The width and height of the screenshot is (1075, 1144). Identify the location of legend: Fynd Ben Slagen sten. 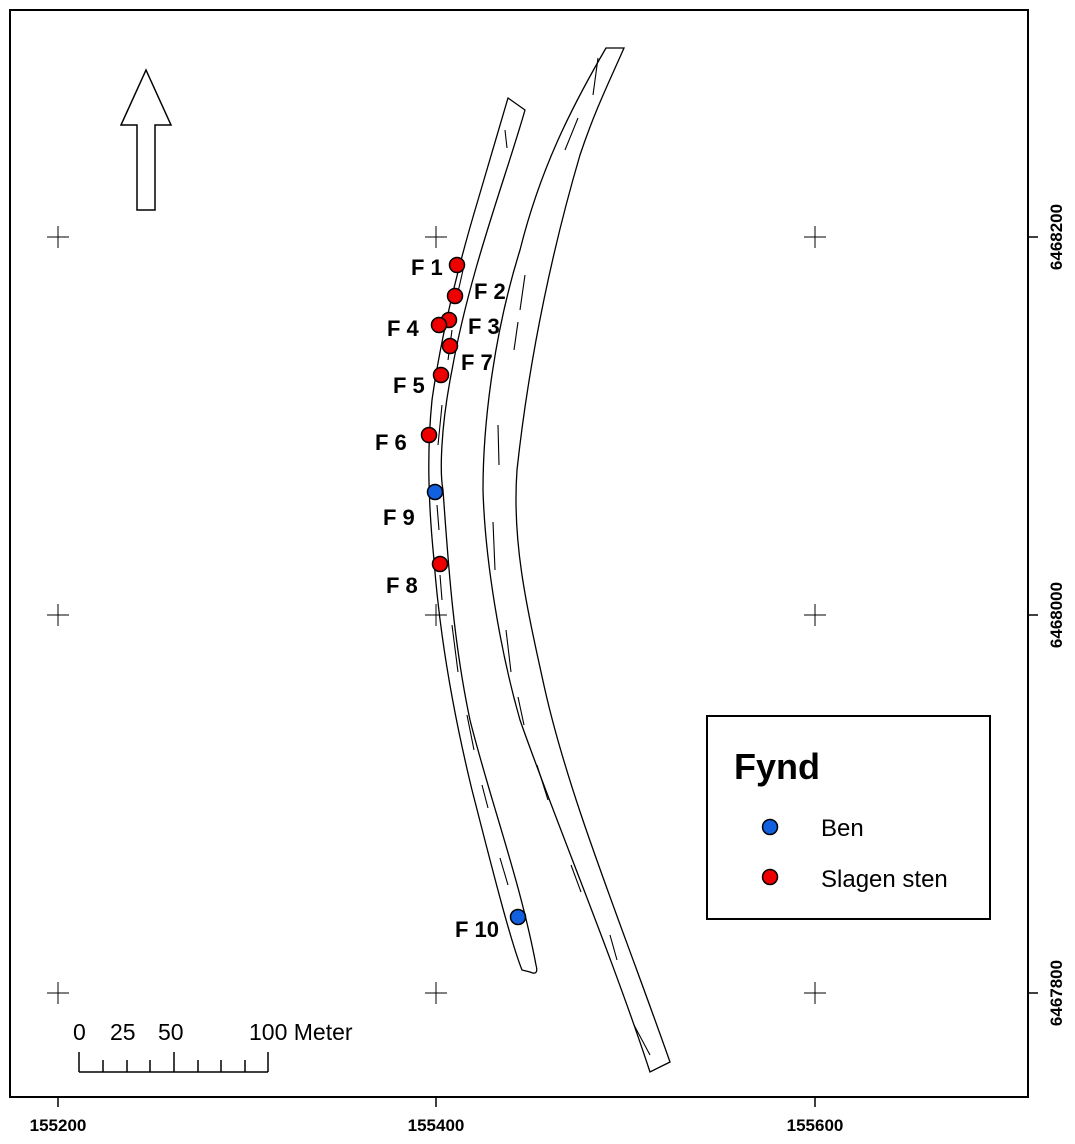
(848, 817).